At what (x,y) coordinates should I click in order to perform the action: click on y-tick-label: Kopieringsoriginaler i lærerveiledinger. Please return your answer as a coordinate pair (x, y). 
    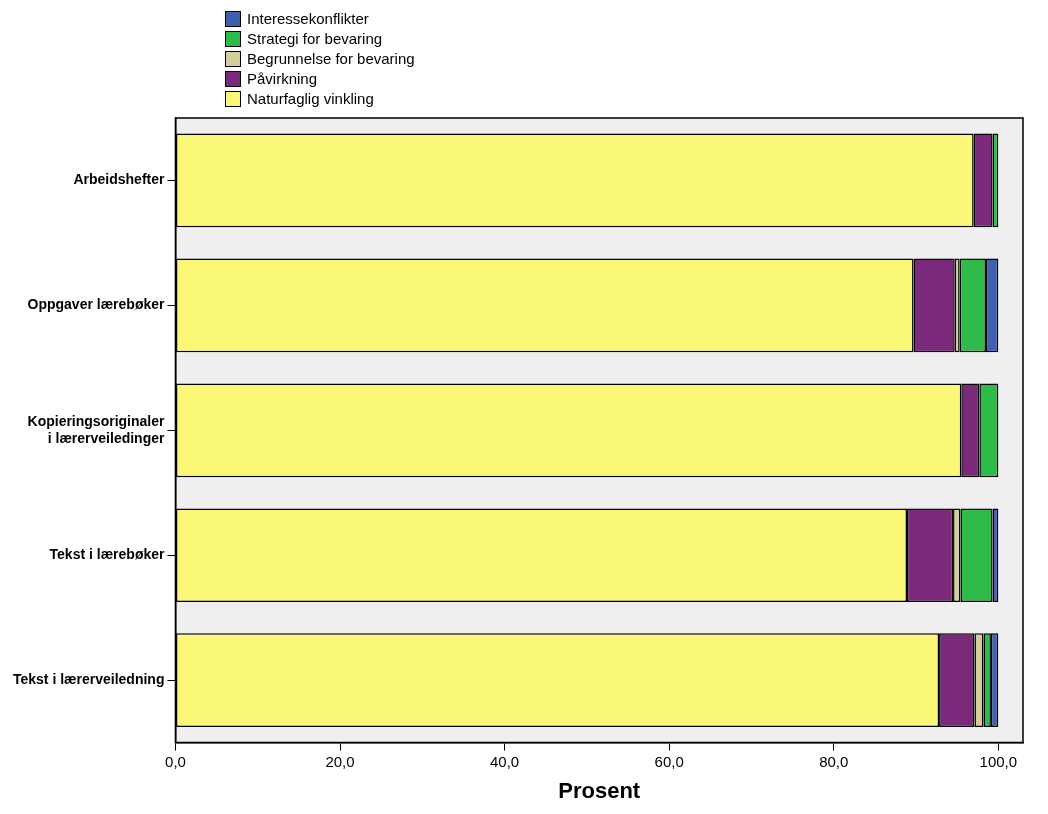
    Looking at the image, I should click on (96, 429).